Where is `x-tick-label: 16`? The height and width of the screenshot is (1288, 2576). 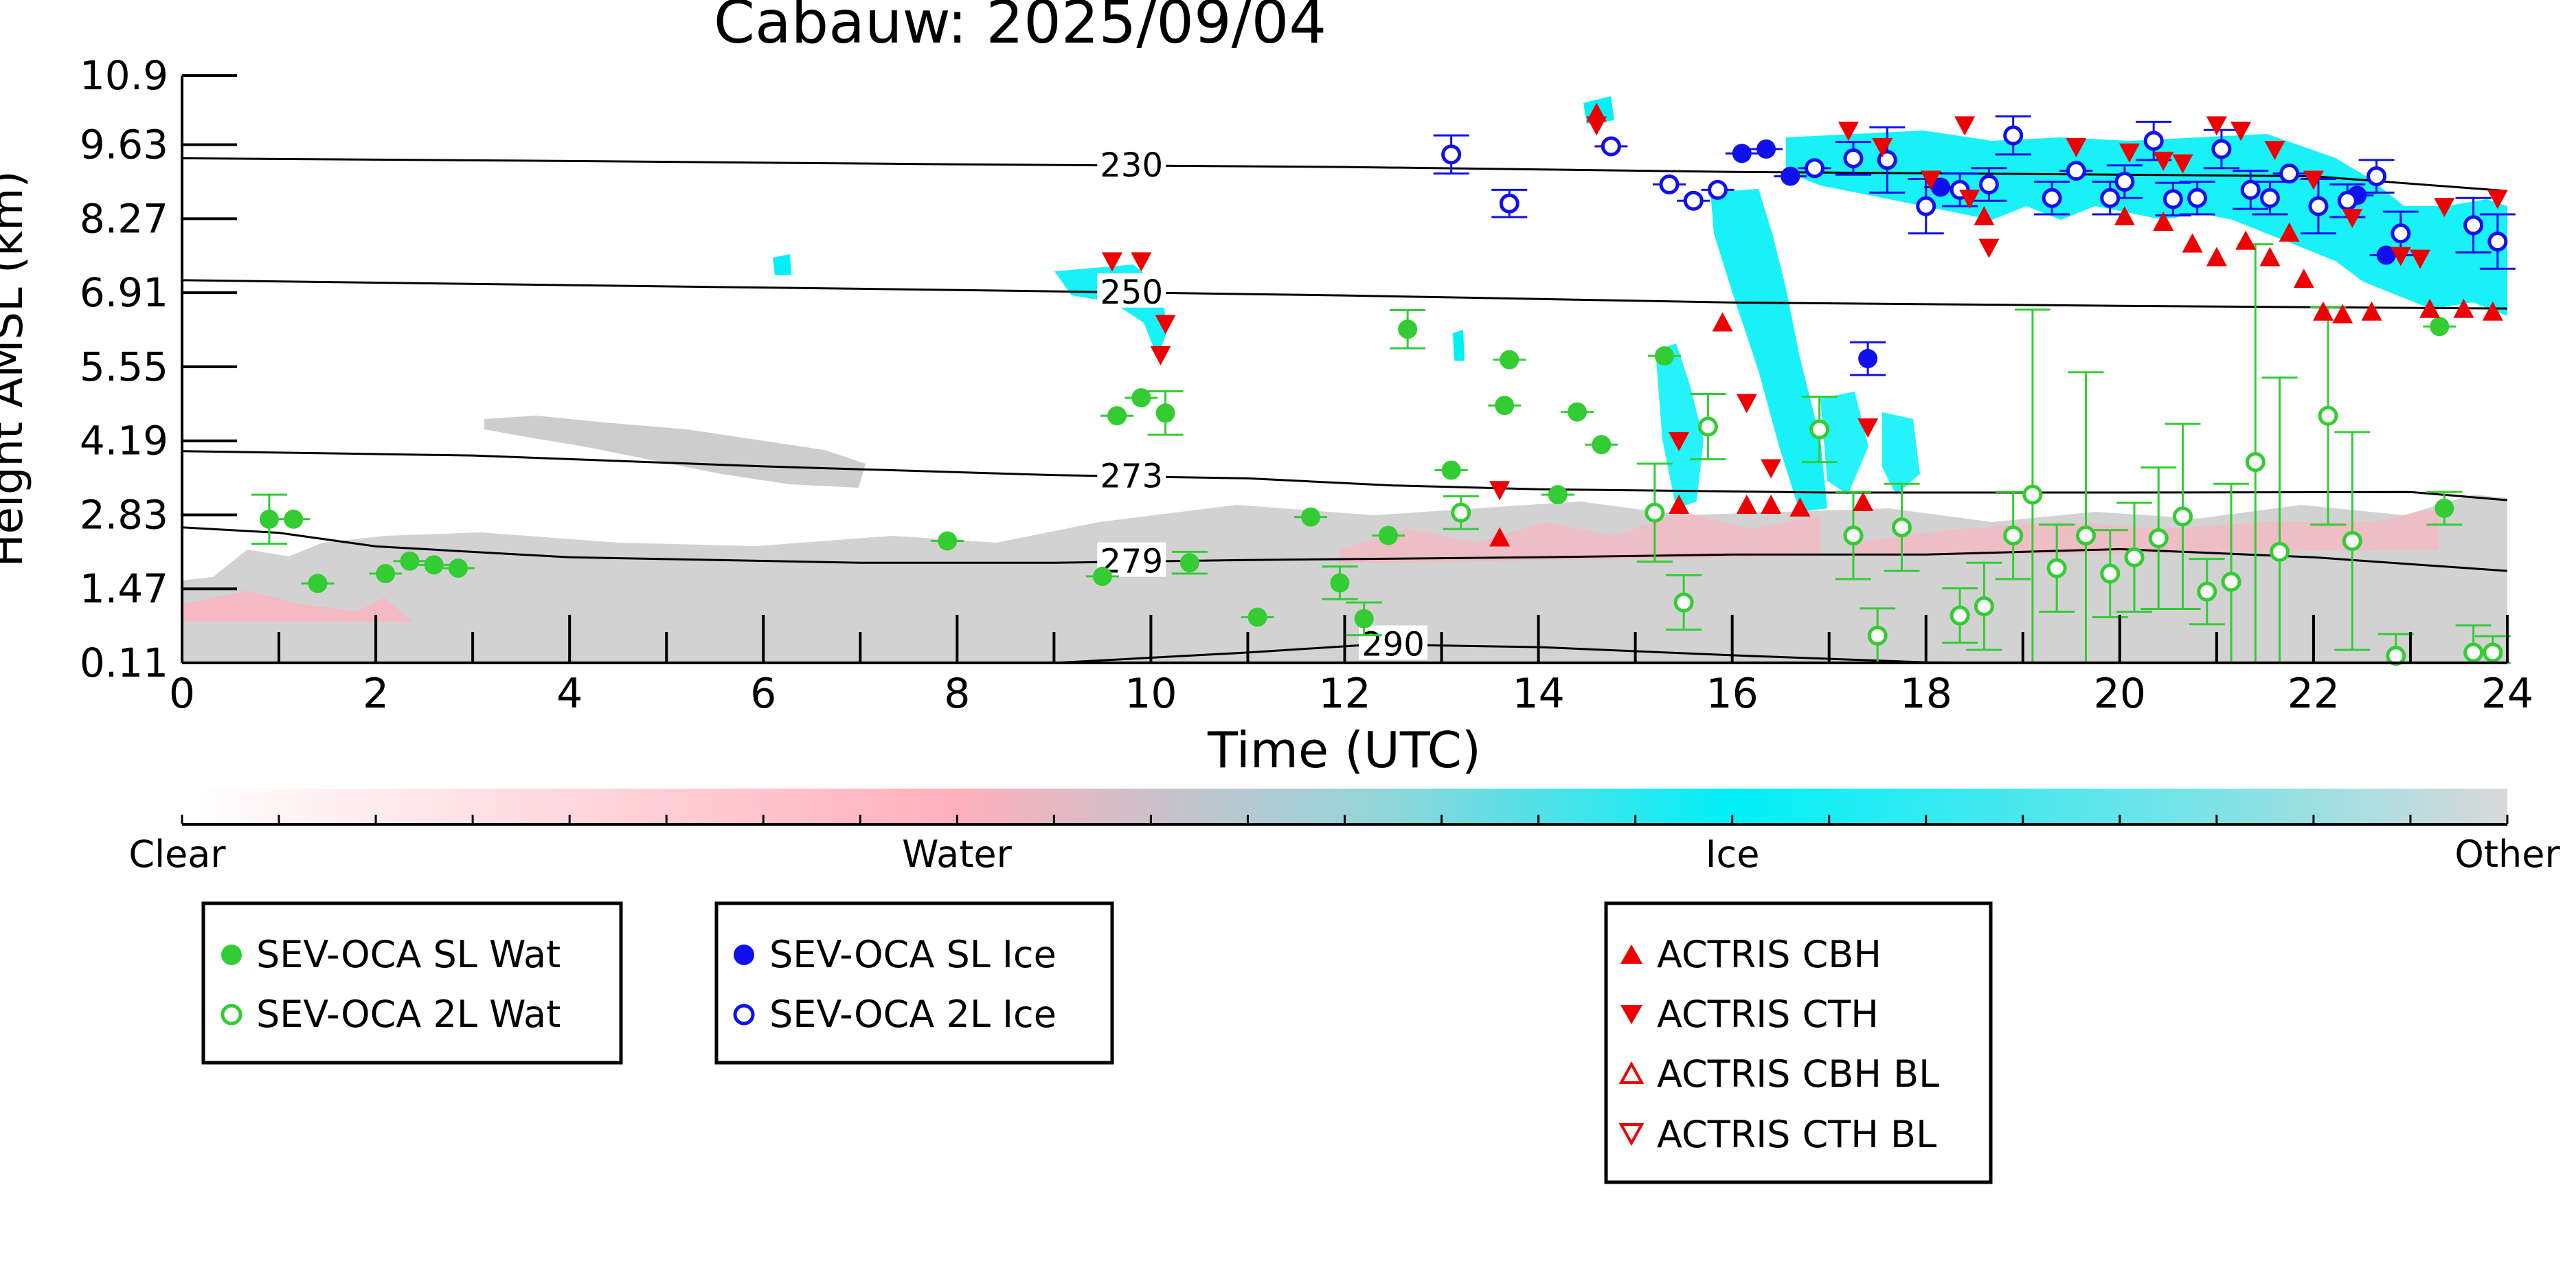 x-tick-label: 16 is located at coordinates (1732, 694).